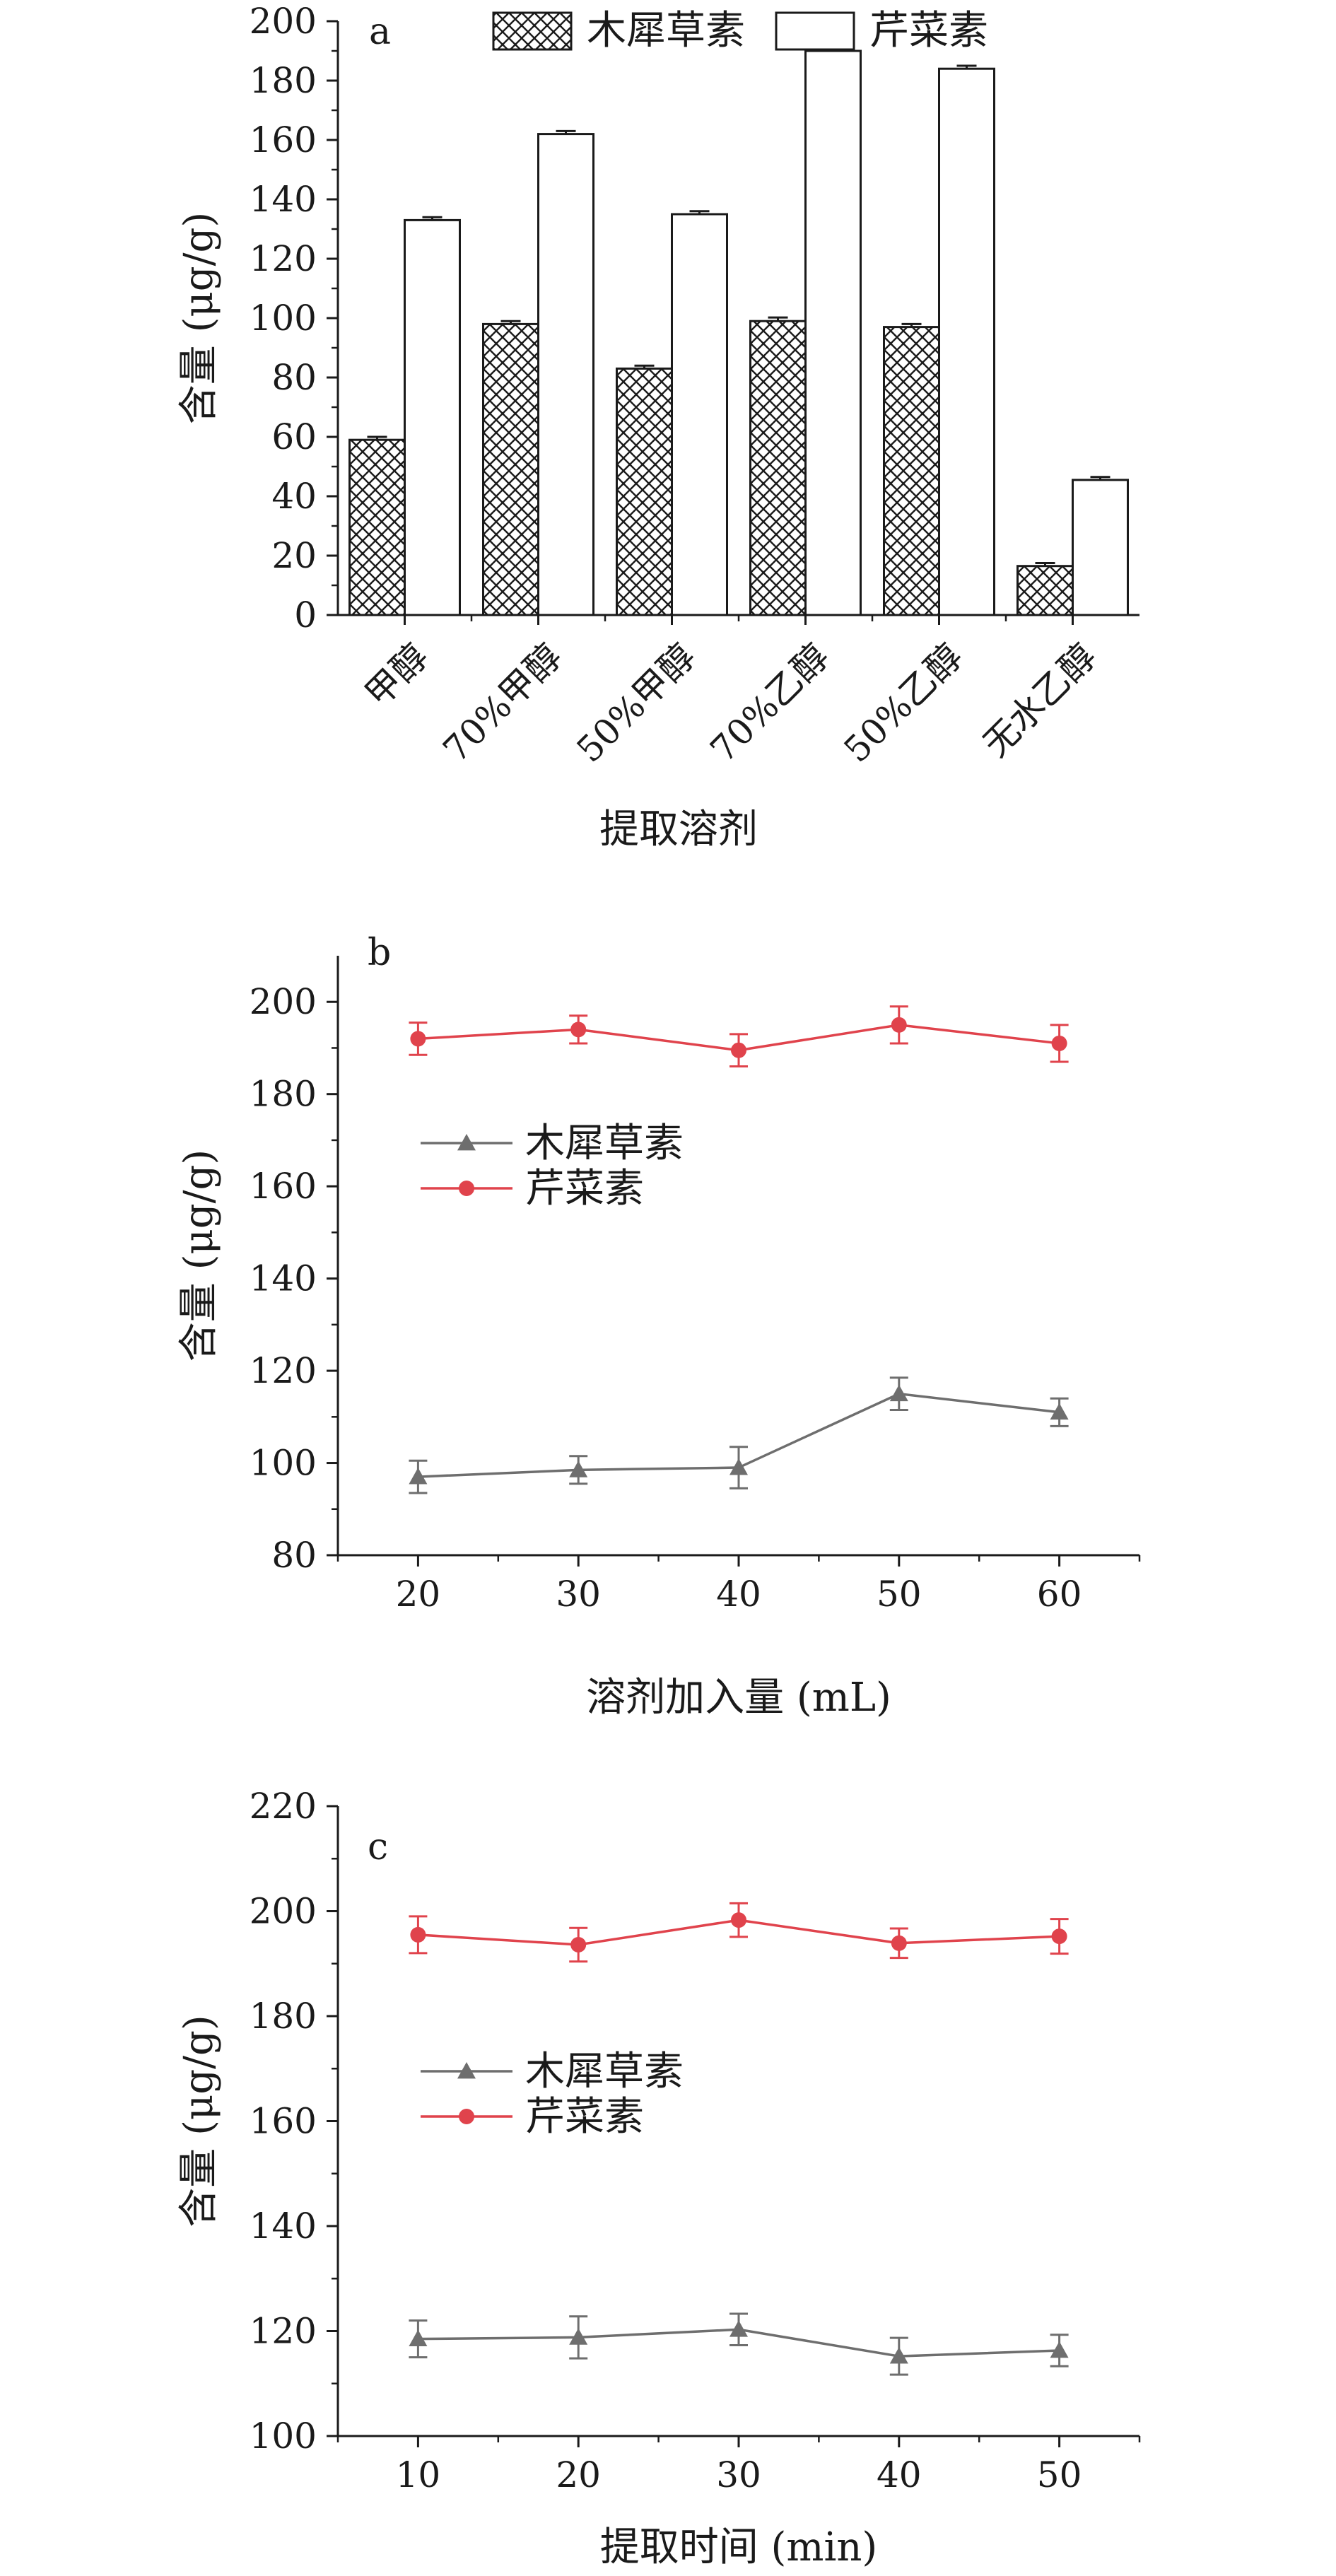 This screenshot has width=1336, height=2576. What do you see at coordinates (283, 1807) in the screenshot?
I see `y-tick-label: 220` at bounding box center [283, 1807].